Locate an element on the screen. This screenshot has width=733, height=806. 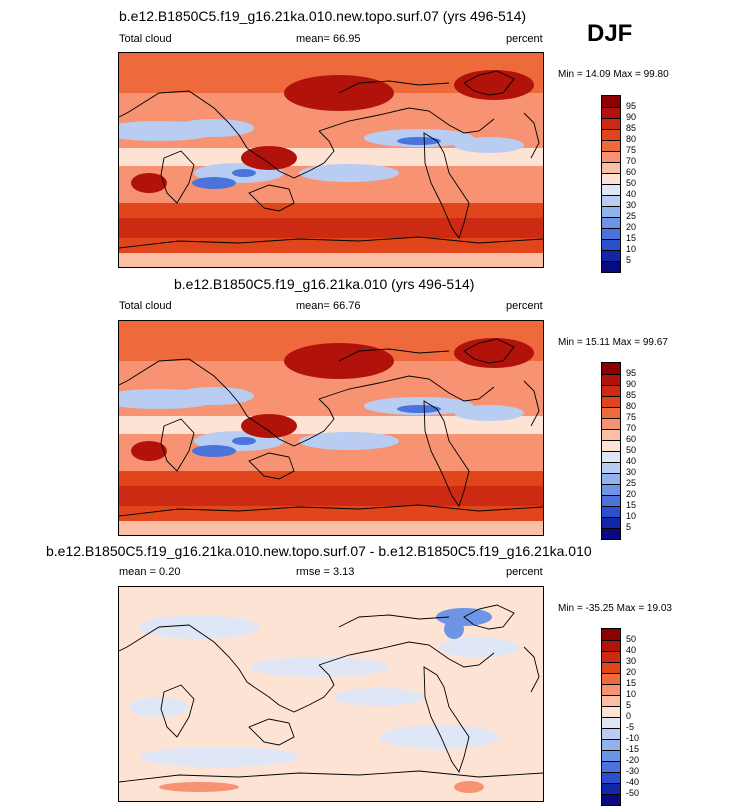
panel-2-variable-label: Total cloud is located at coordinates (145, 306).